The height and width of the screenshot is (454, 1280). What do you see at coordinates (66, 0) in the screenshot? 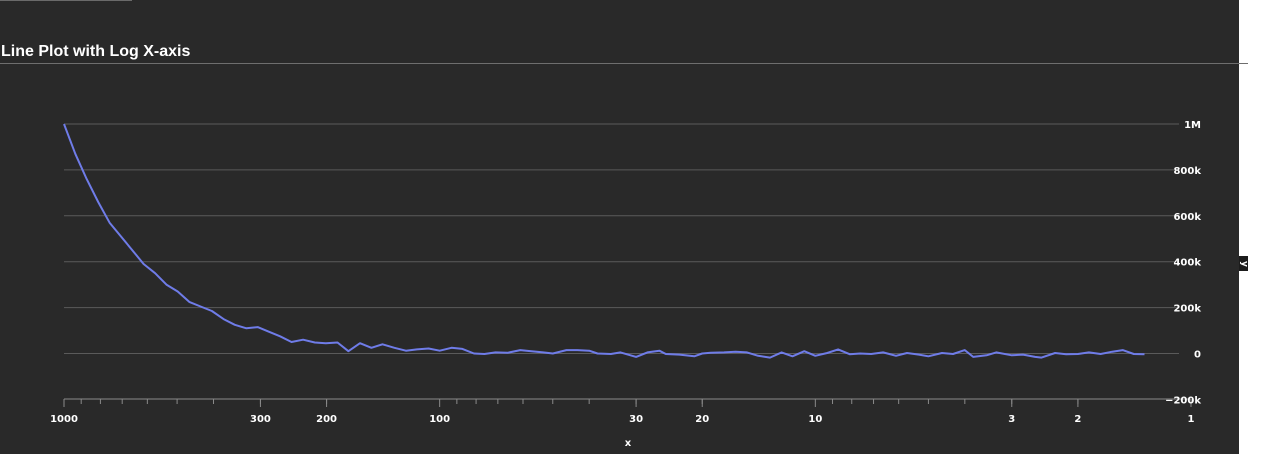
I see `top-tab-underline` at bounding box center [66, 0].